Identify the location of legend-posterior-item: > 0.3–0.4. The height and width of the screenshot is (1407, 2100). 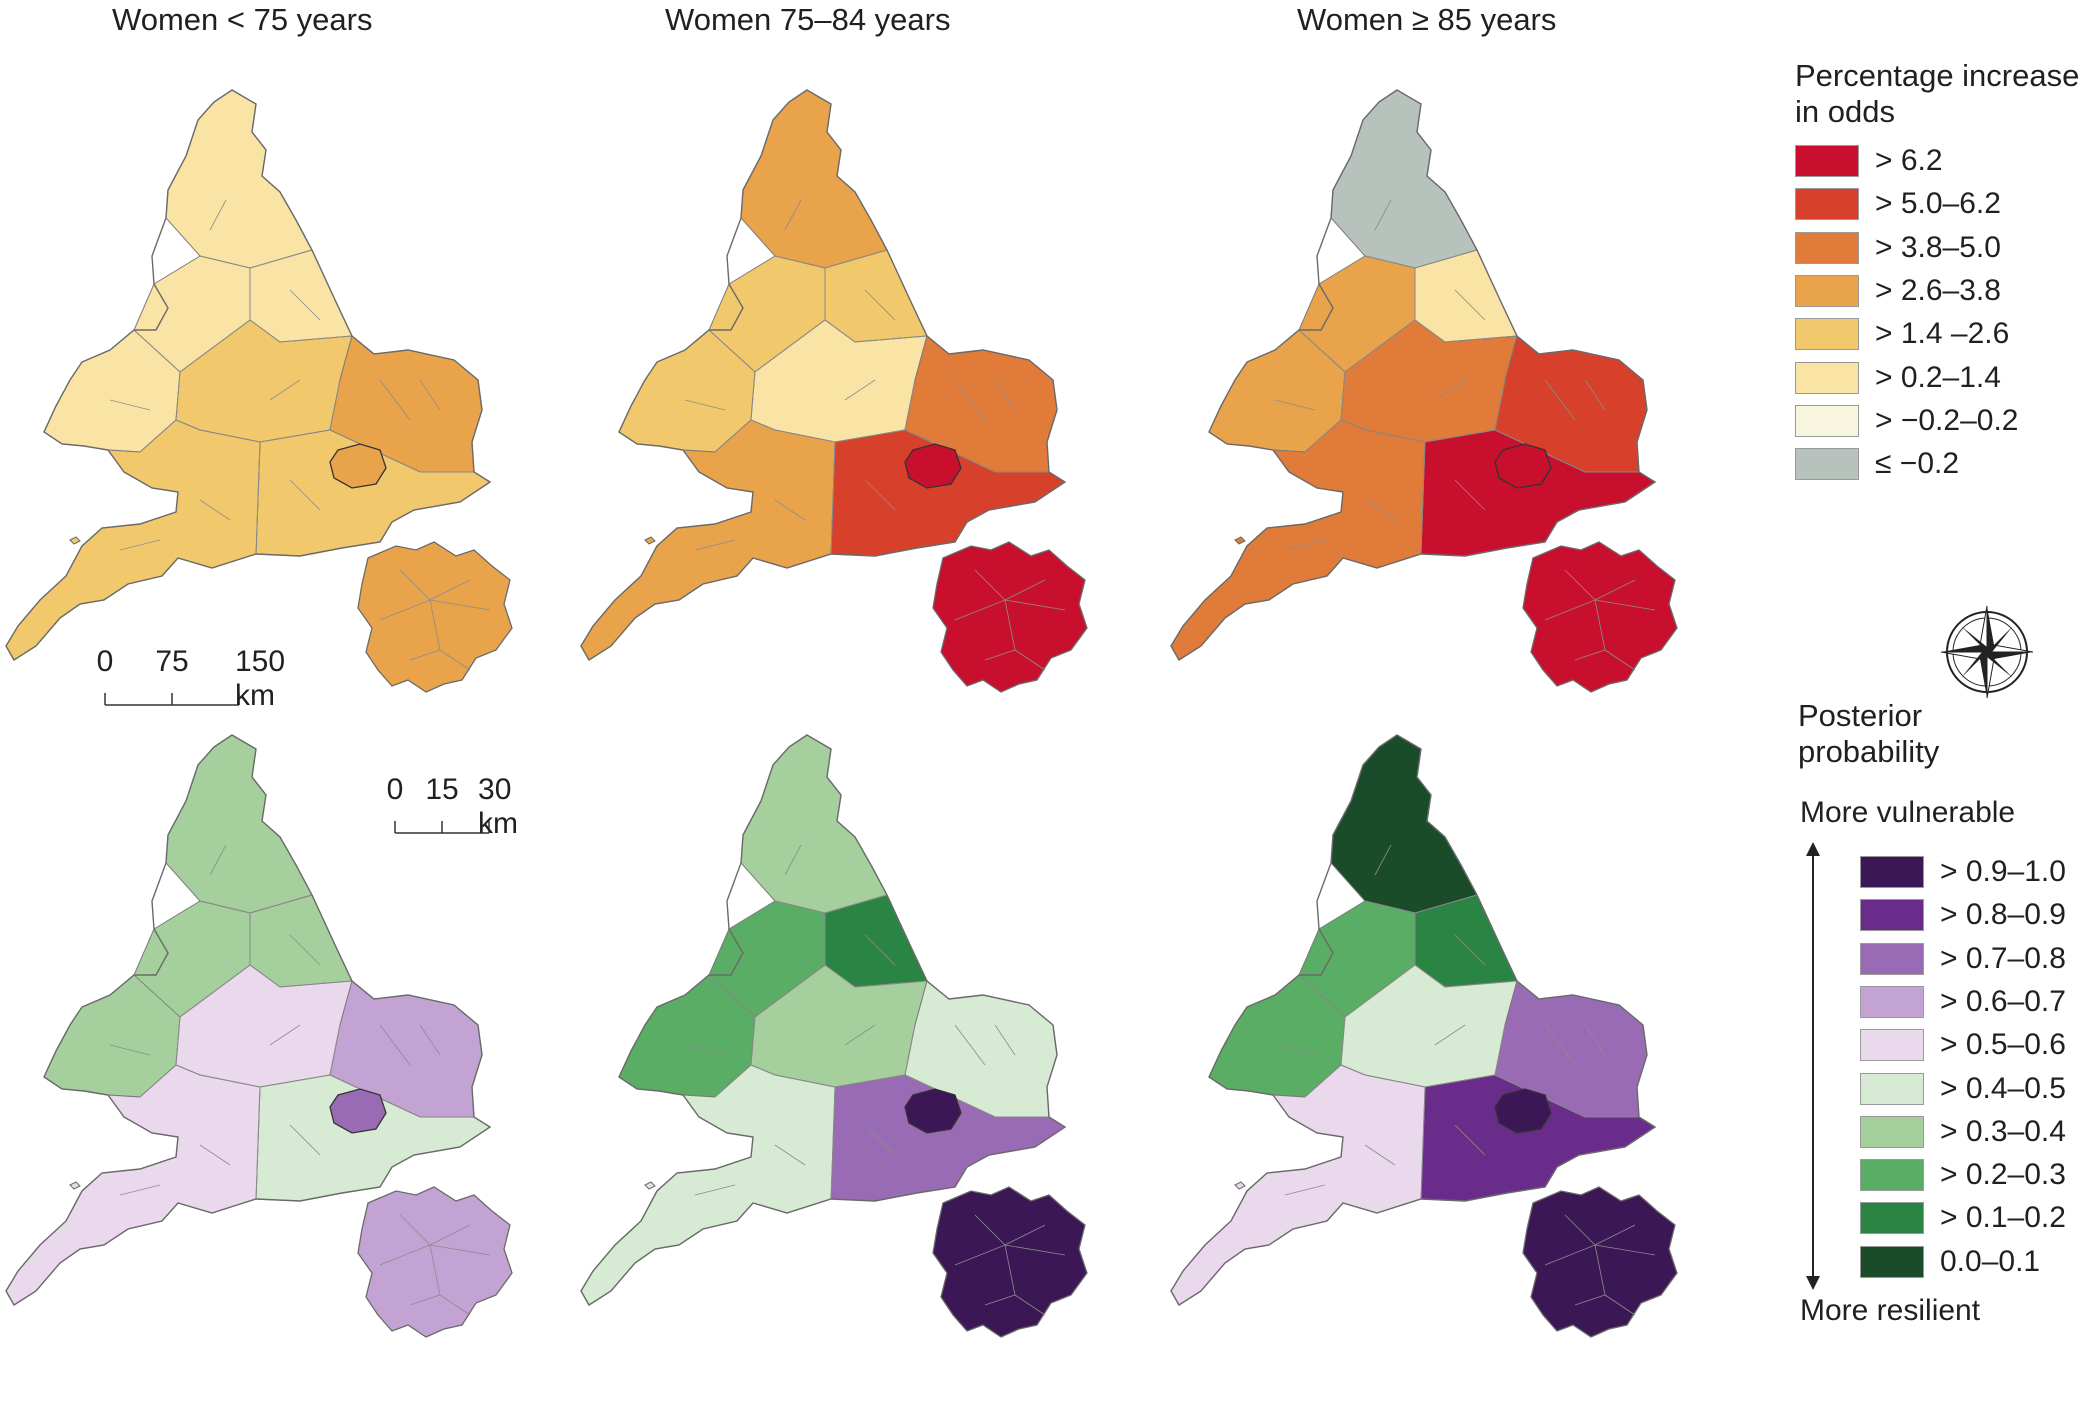
(1963, 1132).